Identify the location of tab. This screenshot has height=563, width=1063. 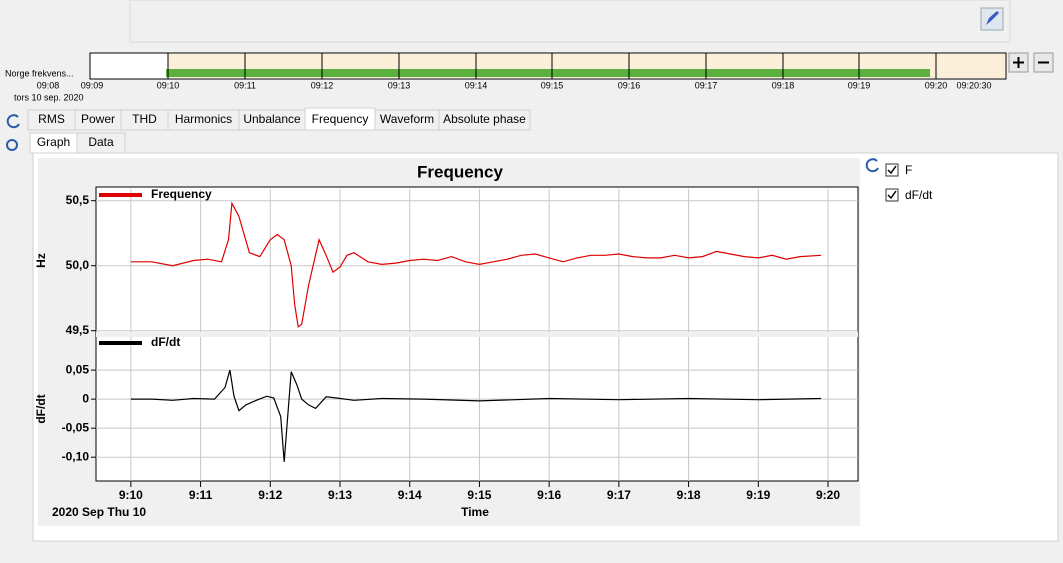
(484, 120).